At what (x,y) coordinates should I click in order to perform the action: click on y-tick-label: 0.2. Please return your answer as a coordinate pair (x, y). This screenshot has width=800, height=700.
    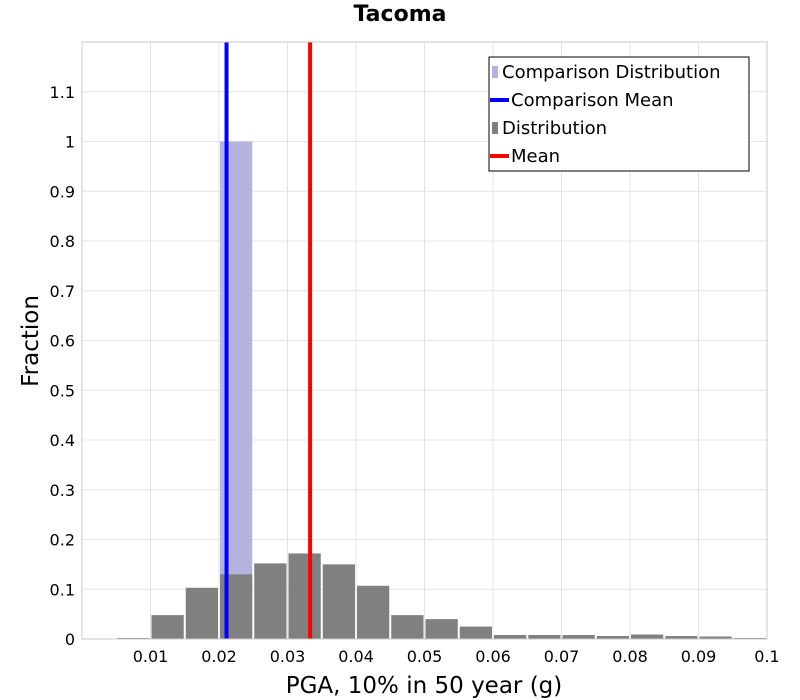
    Looking at the image, I should click on (62, 540).